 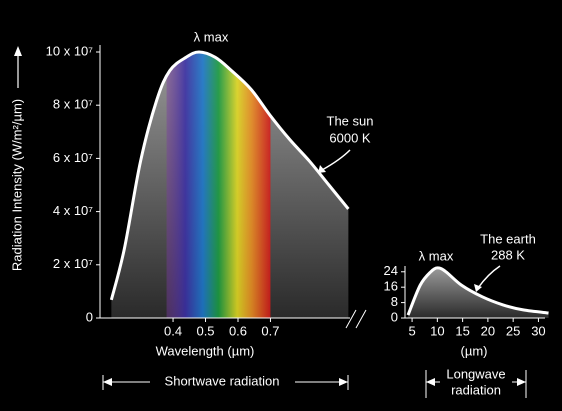 What do you see at coordinates (488, 330) in the screenshot?
I see `x-tick-label: 20` at bounding box center [488, 330].